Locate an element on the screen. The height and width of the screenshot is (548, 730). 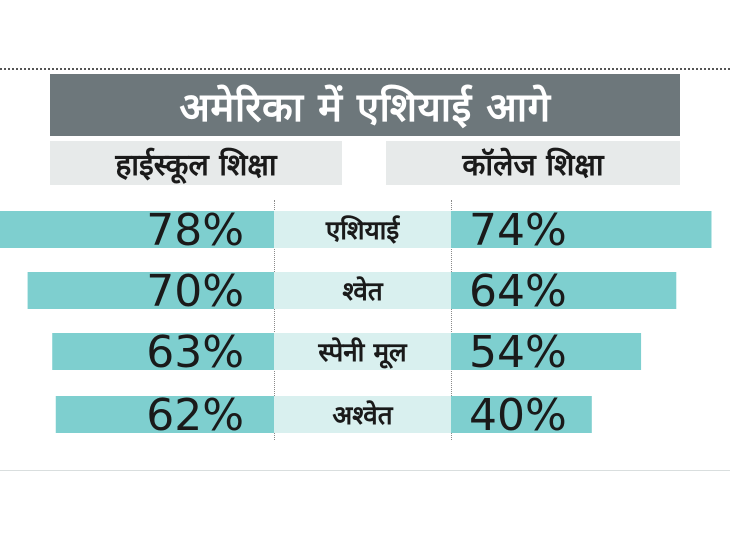
category-label: एशियाई is located at coordinates (363, 230).